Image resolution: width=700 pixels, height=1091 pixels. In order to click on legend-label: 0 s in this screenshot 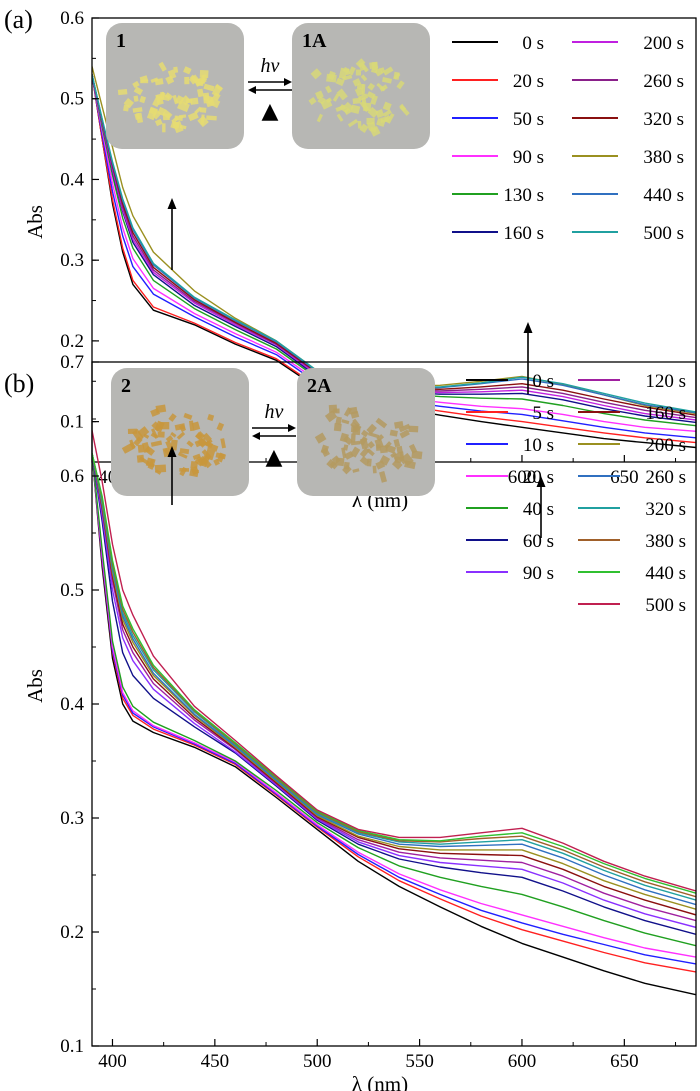, I will do `click(543, 381)`.